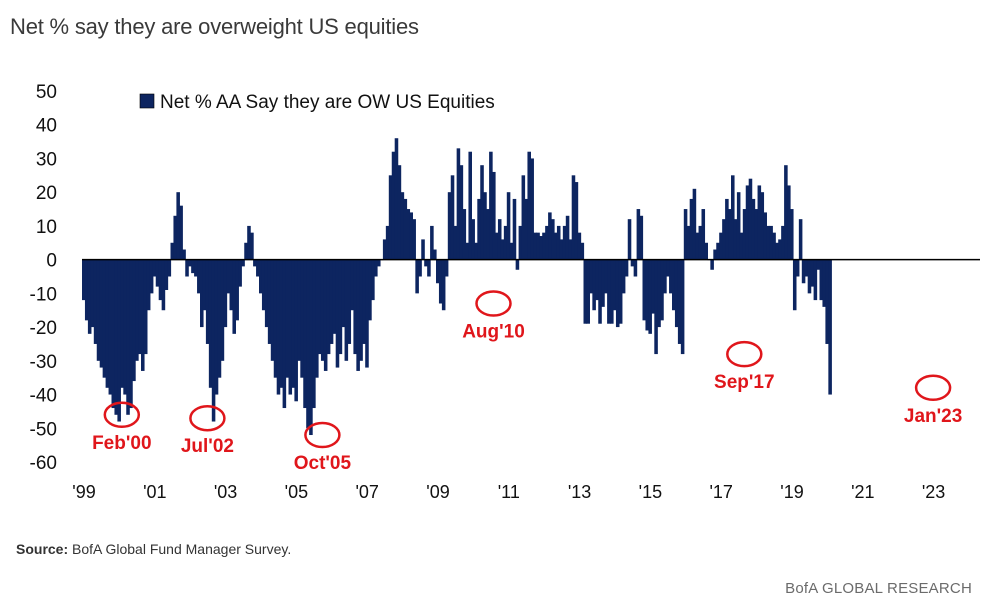  I want to click on y-tick-label: -20, so click(43, 328).